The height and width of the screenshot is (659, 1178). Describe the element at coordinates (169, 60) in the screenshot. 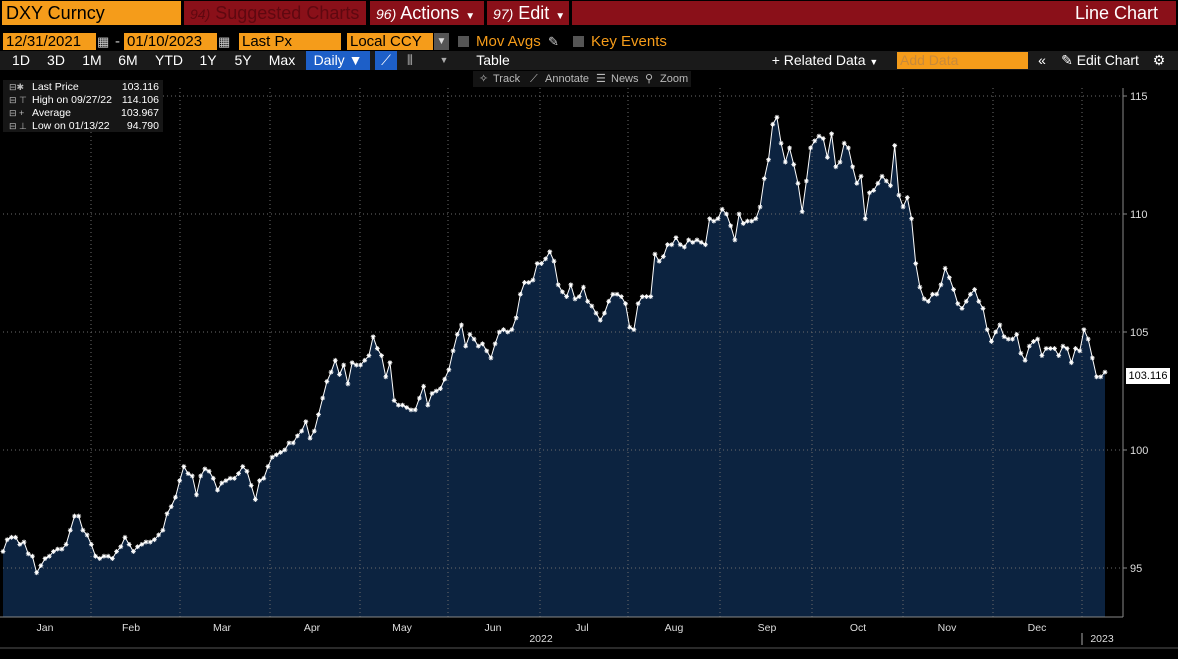

I see `period-ytd: YTD` at that location.